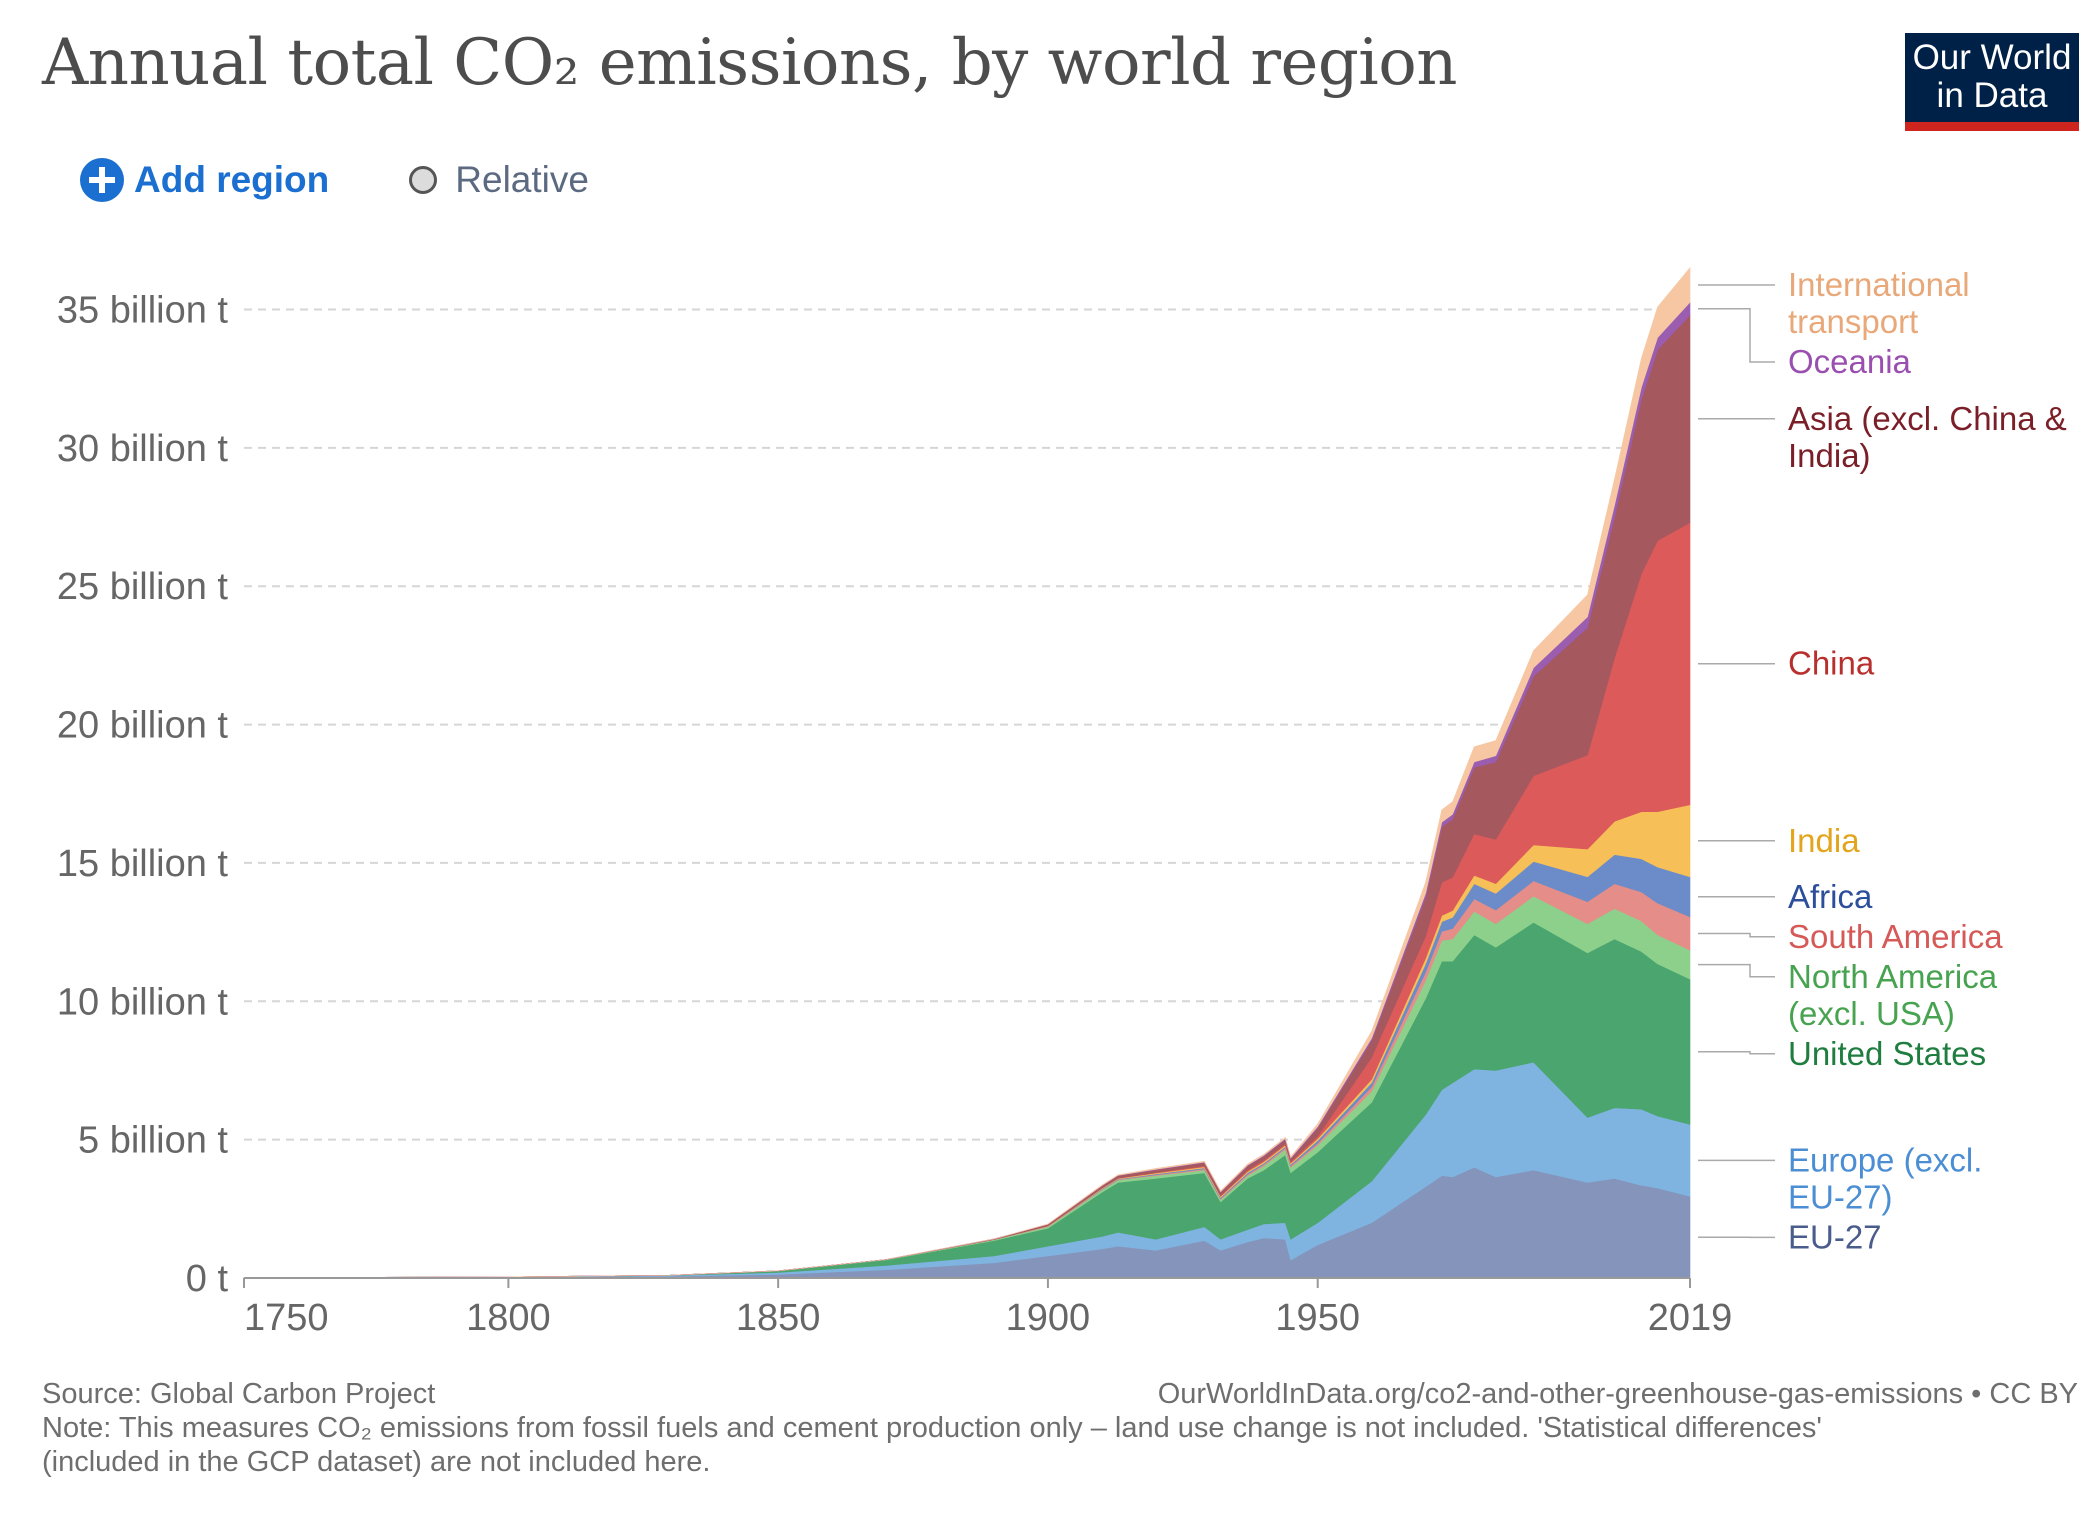  What do you see at coordinates (1895, 936) in the screenshot?
I see `legend-label: South America` at bounding box center [1895, 936].